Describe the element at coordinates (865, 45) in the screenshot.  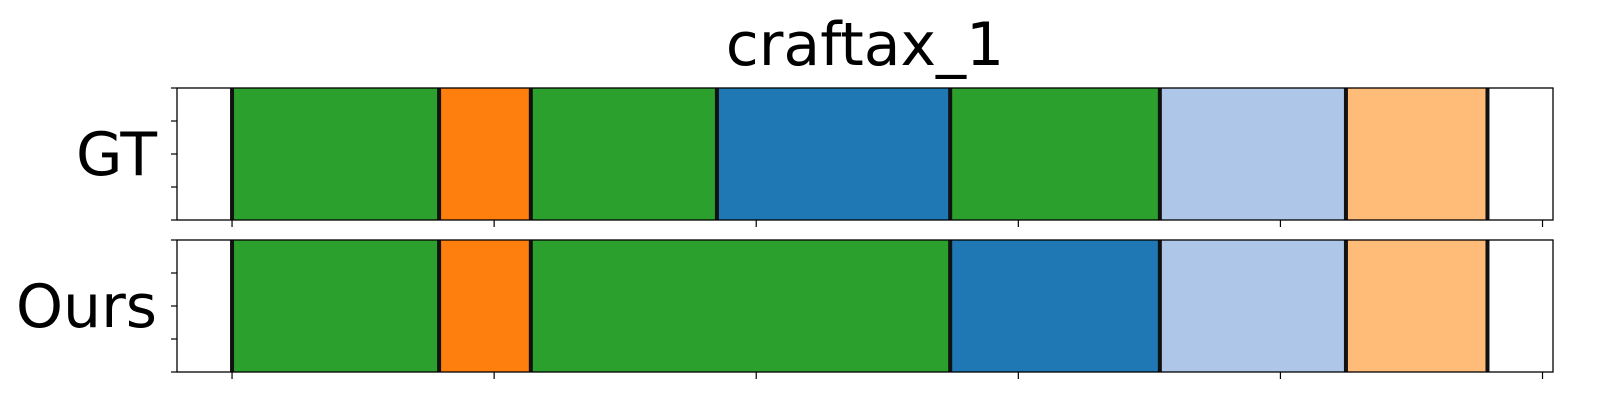
I see `chart-title: craftax_1` at that location.